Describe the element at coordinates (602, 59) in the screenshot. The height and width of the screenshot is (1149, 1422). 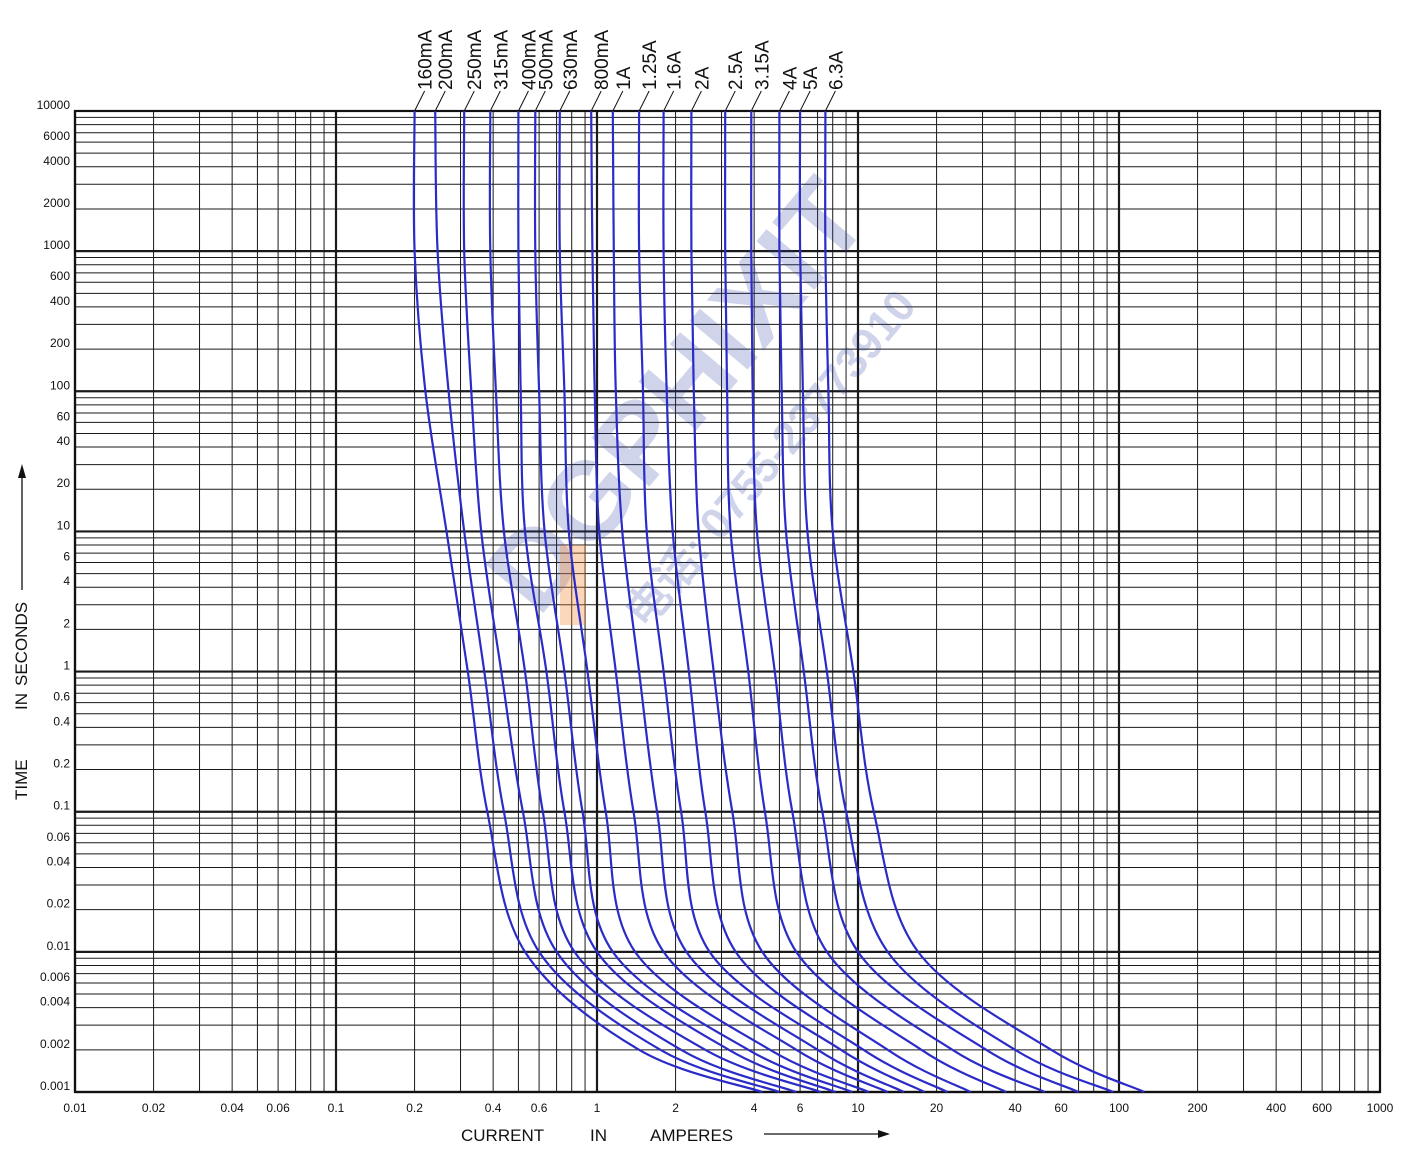
I see `curve-label-800ma: 800mA` at that location.